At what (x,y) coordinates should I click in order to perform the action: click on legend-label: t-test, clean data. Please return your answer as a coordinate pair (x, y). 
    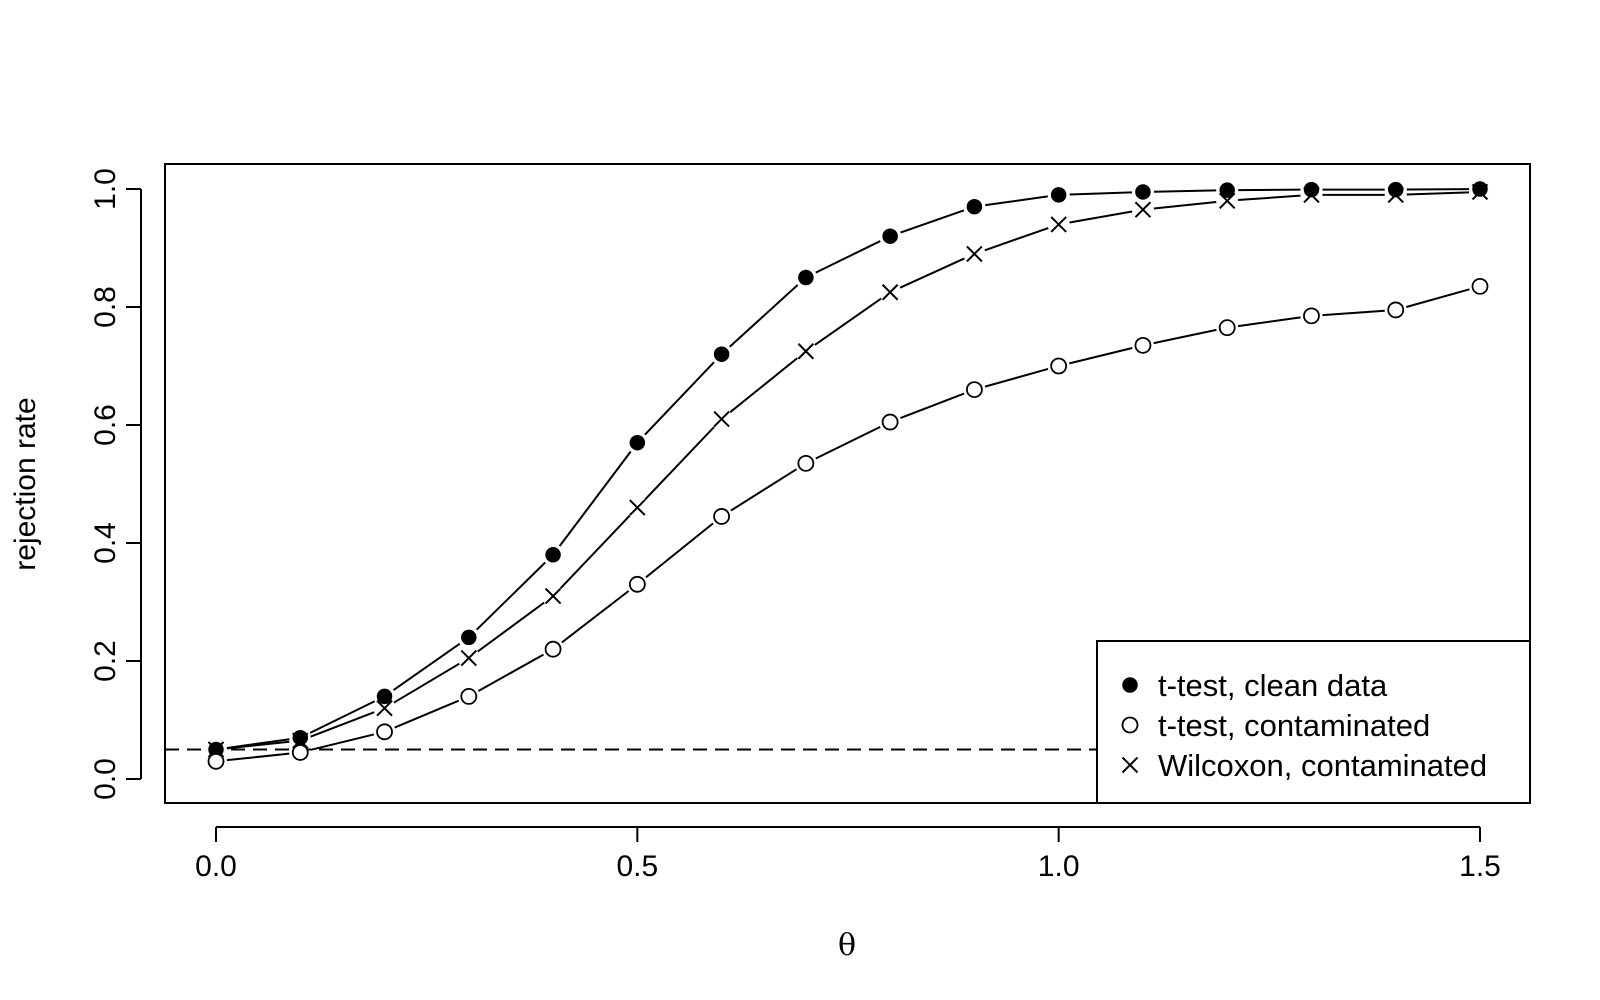
    Looking at the image, I should click on (1273, 685).